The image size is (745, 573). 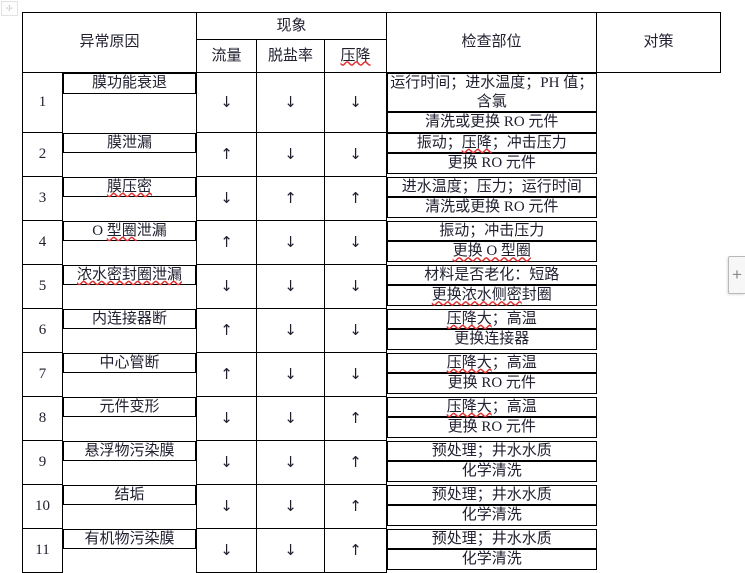 I want to click on row-index: 8, so click(x=42, y=419).